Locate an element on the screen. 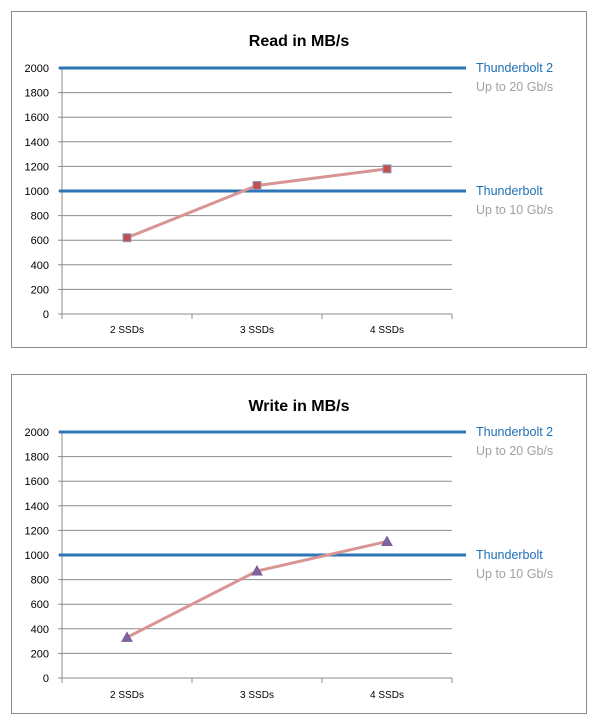 Image resolution: width=600 pixels, height=725 pixels. chart-title: Write in MB/s is located at coordinates (298, 406).